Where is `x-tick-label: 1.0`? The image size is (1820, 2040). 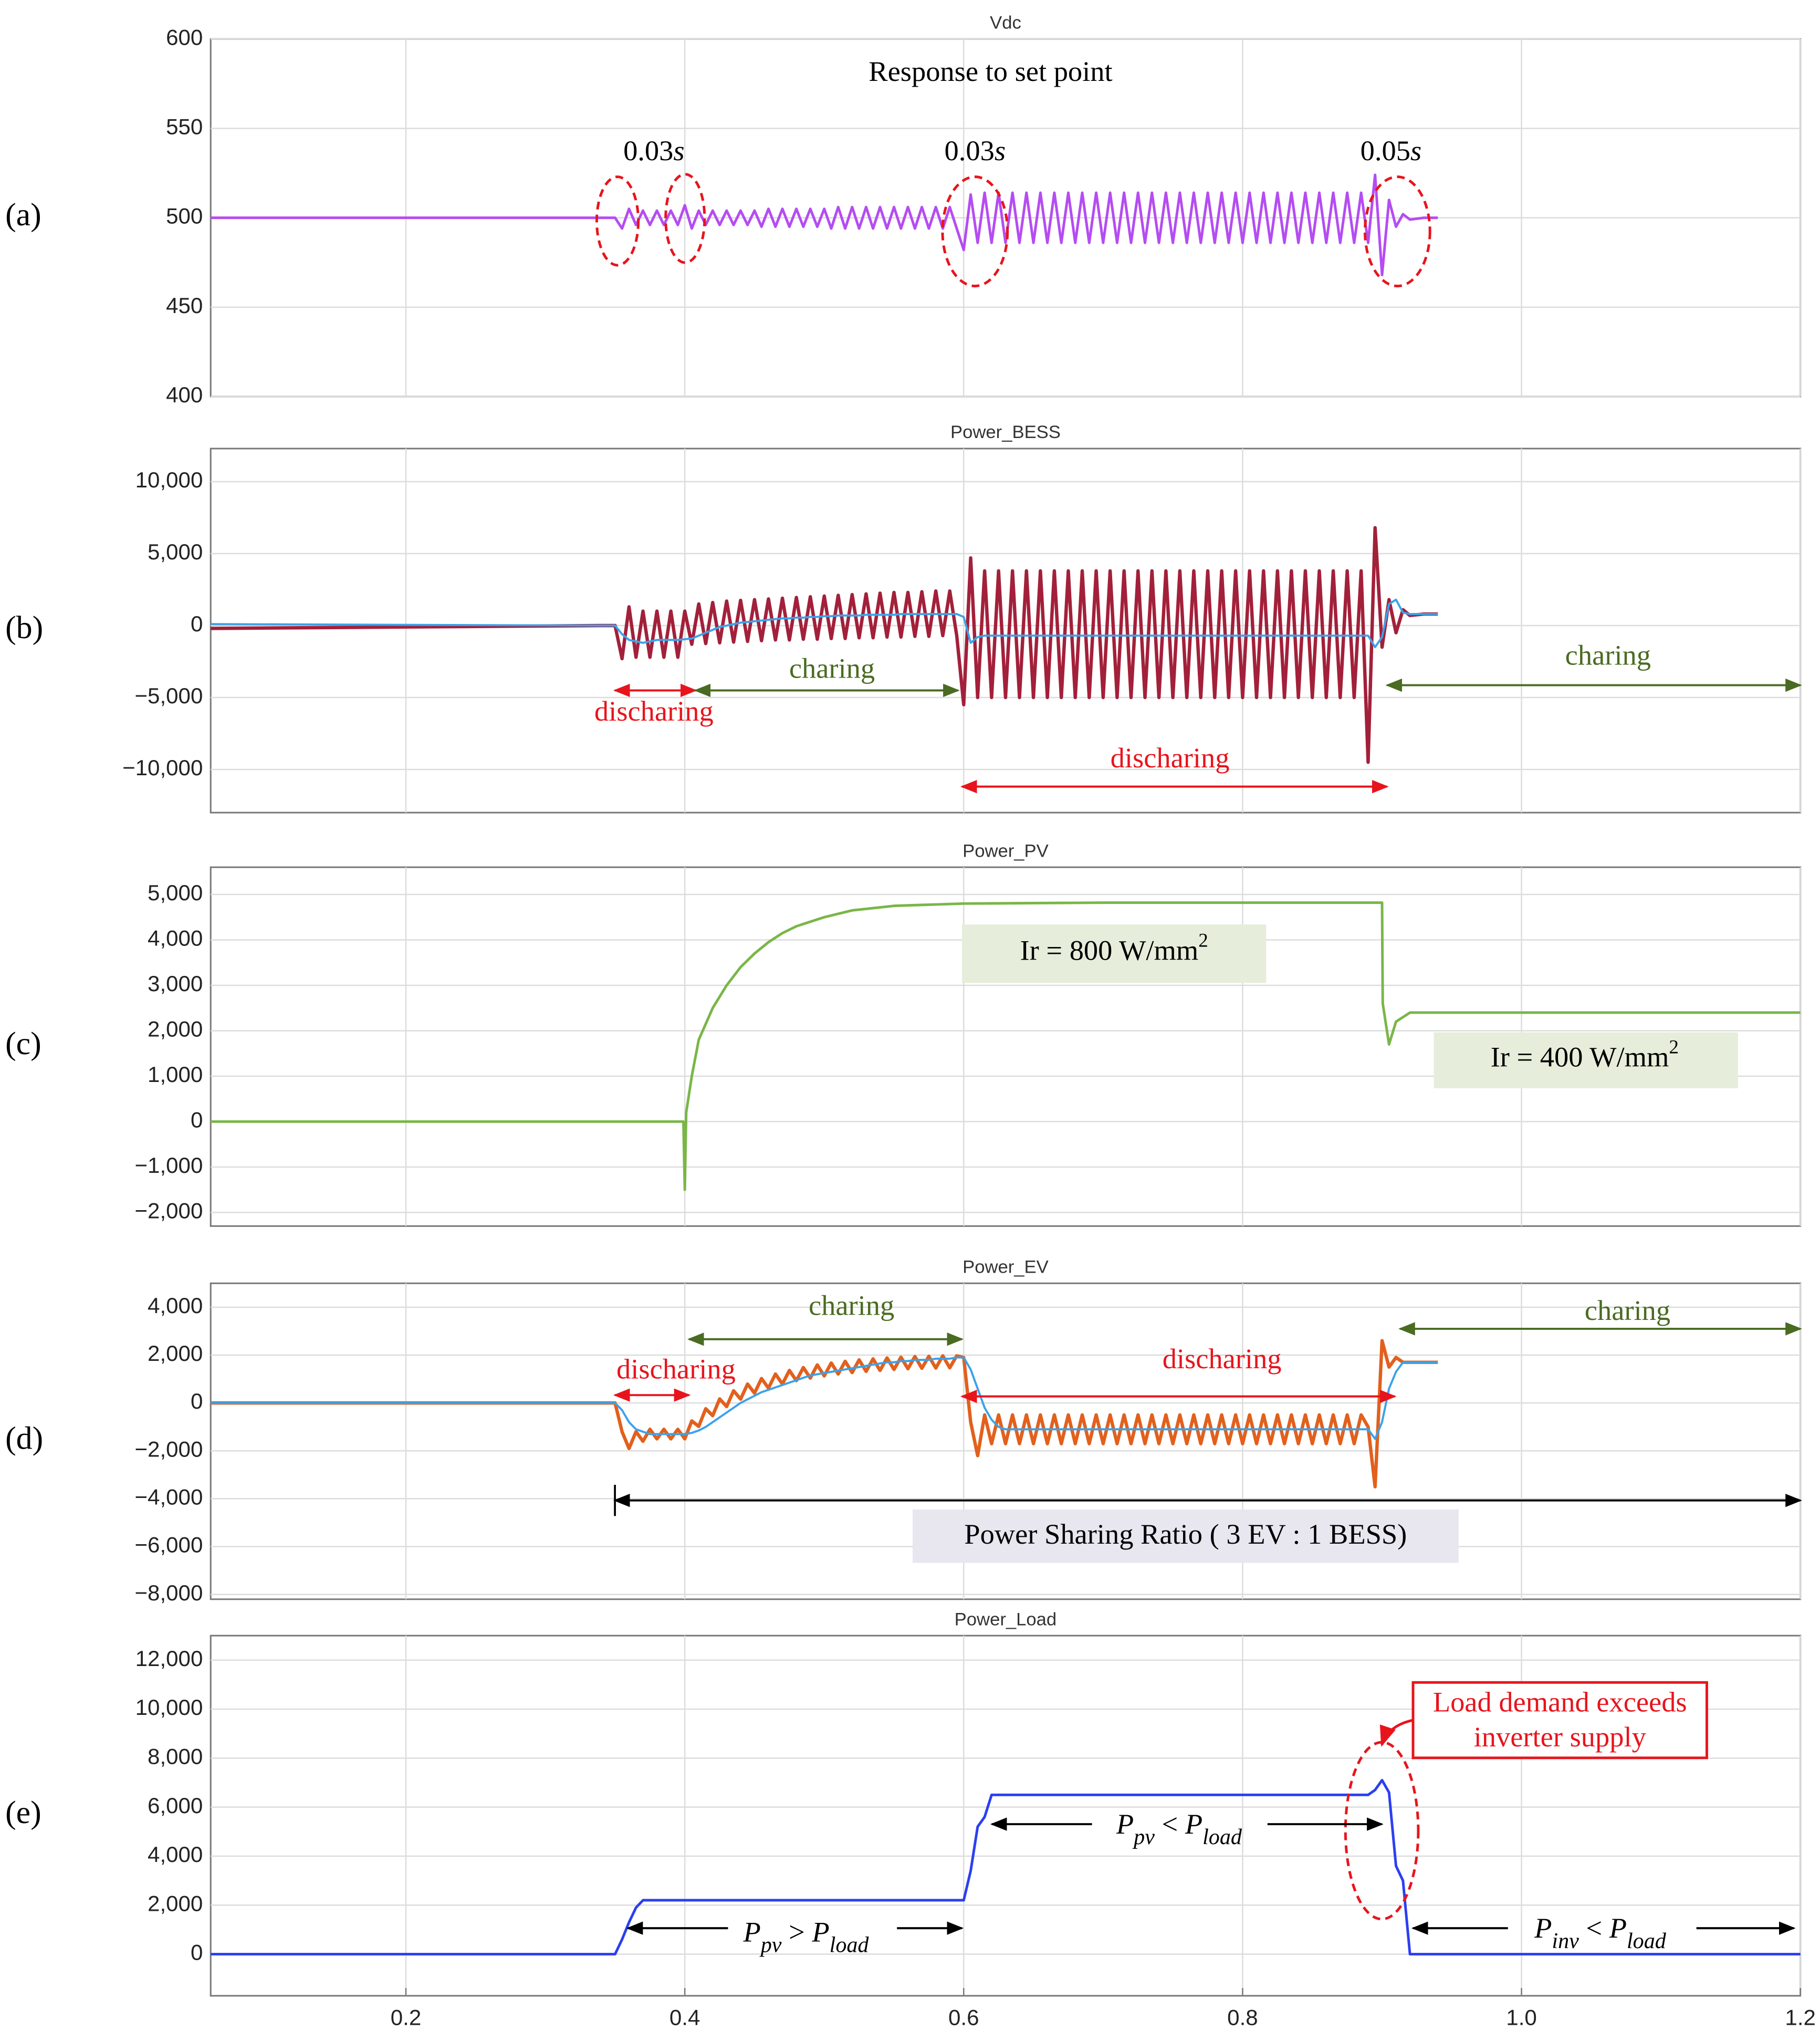
x-tick-label: 1.0 is located at coordinates (1521, 2017).